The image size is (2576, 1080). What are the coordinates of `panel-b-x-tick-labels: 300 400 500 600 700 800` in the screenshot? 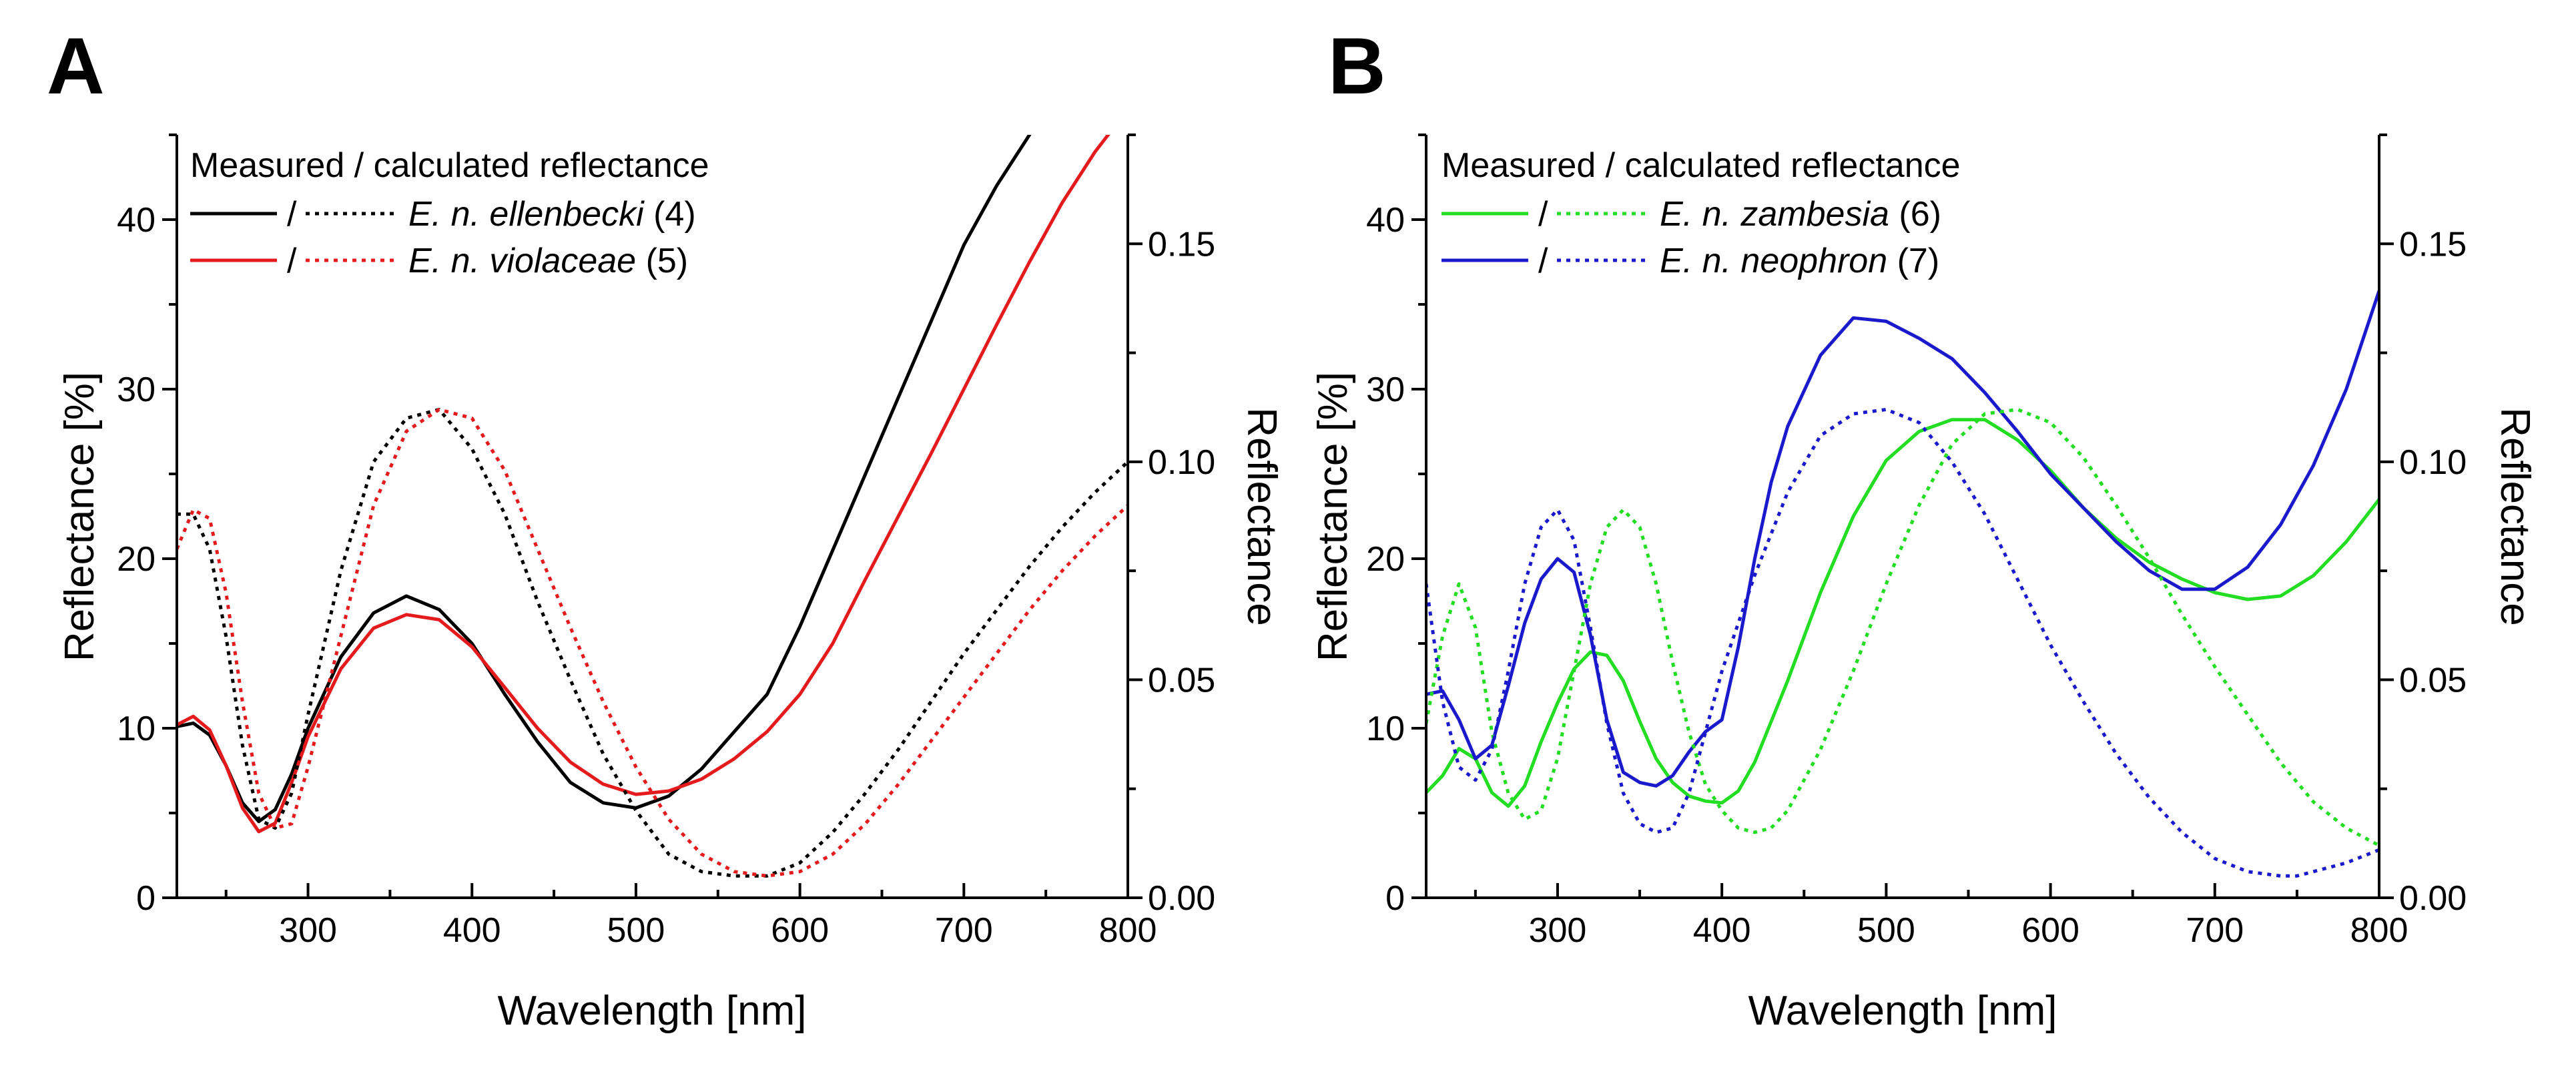 It's located at (1969, 930).